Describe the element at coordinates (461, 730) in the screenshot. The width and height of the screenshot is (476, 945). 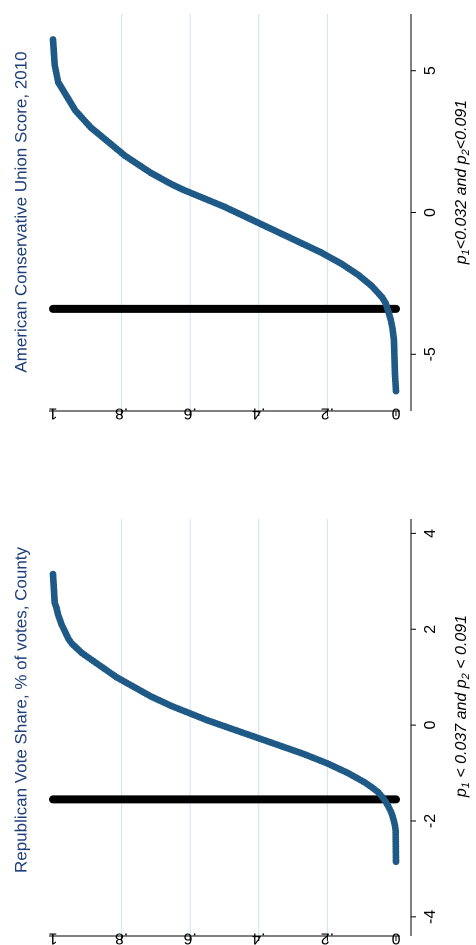
I see `annotation-text: < 0.037 and p` at that location.